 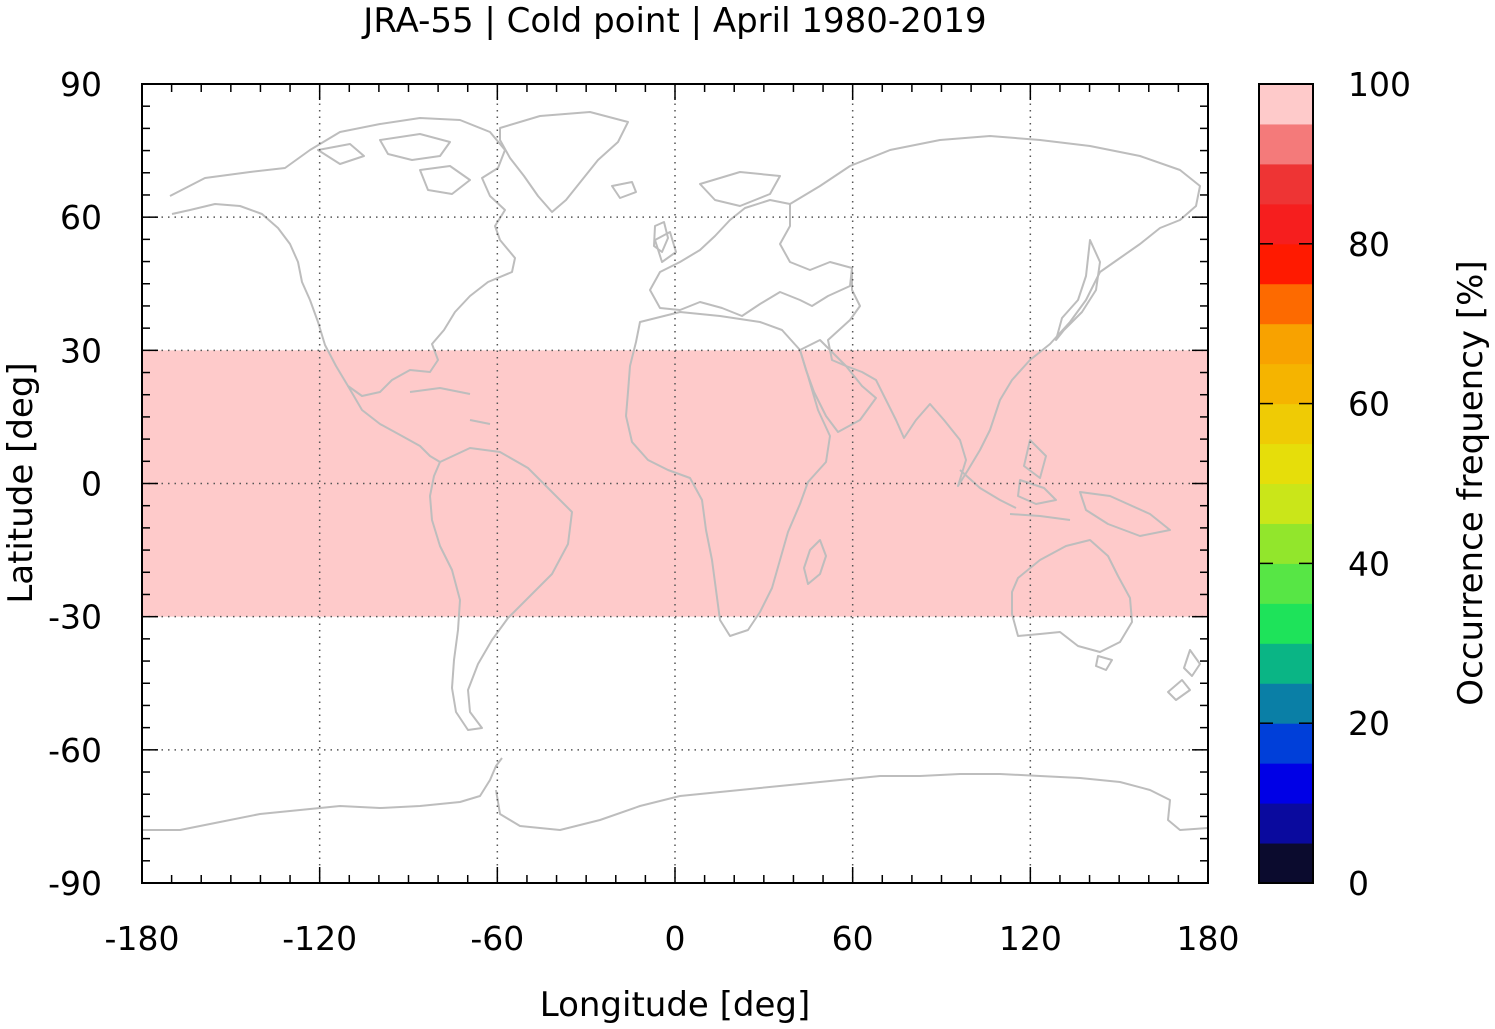 What do you see at coordinates (640, 217) in the screenshot?
I see `coastline-british-isles` at bounding box center [640, 217].